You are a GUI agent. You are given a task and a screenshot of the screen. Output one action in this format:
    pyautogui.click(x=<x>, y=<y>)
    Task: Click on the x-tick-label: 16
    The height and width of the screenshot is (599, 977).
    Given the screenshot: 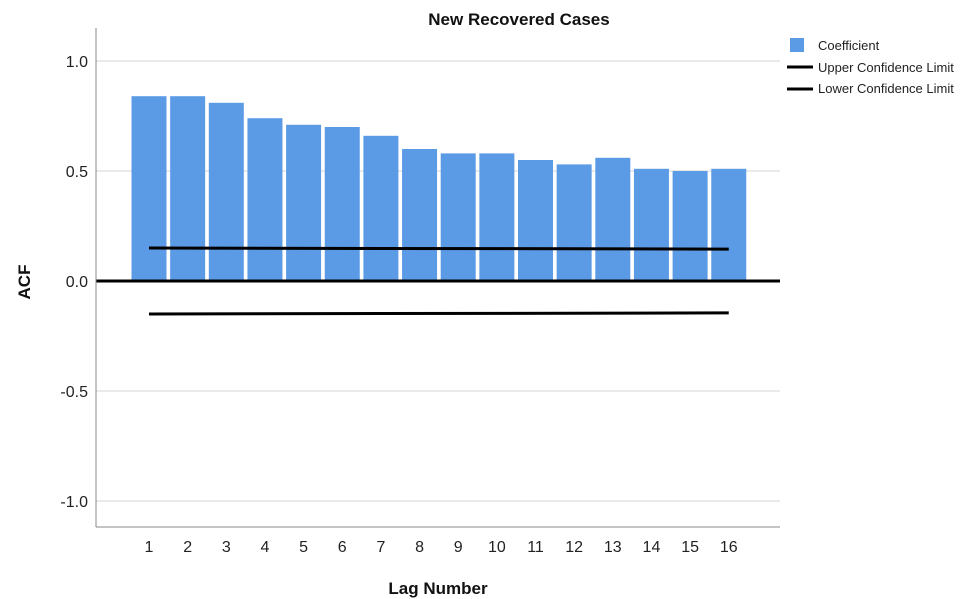 What is the action you would take?
    pyautogui.click(x=729, y=547)
    